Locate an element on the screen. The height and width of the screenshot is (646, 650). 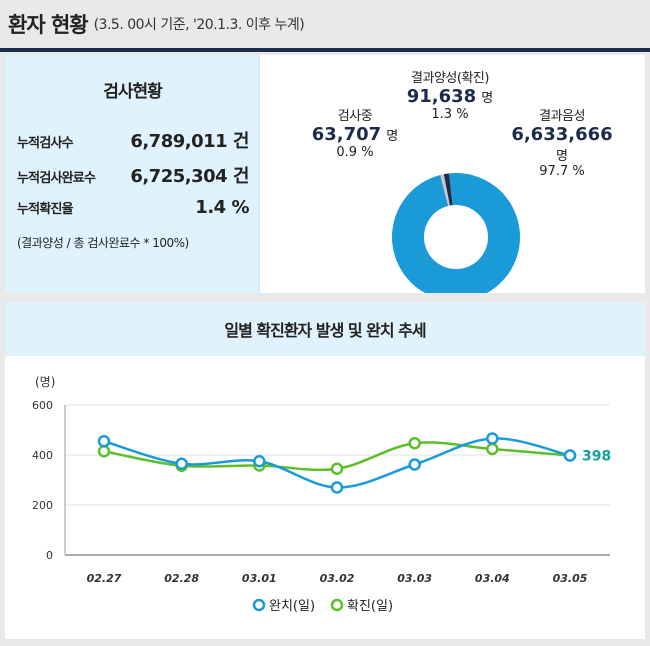
donut-label-negative: 결과음성 6,633,666 명 97.7 % is located at coordinates (562, 142).